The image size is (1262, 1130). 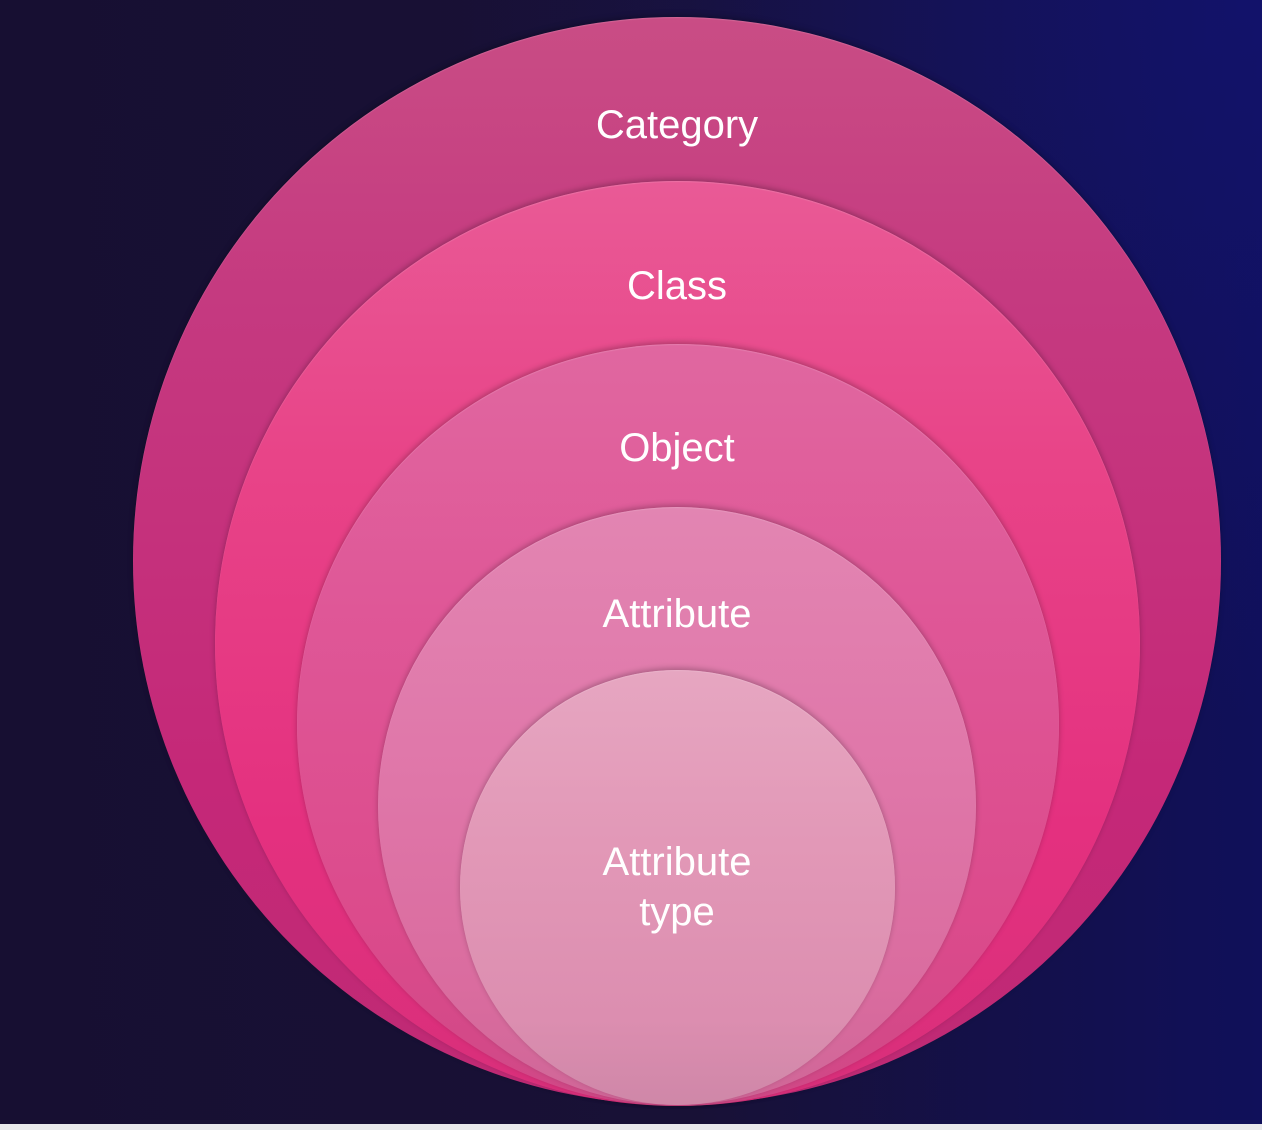 I want to click on label-object: Object, so click(x=677, y=448).